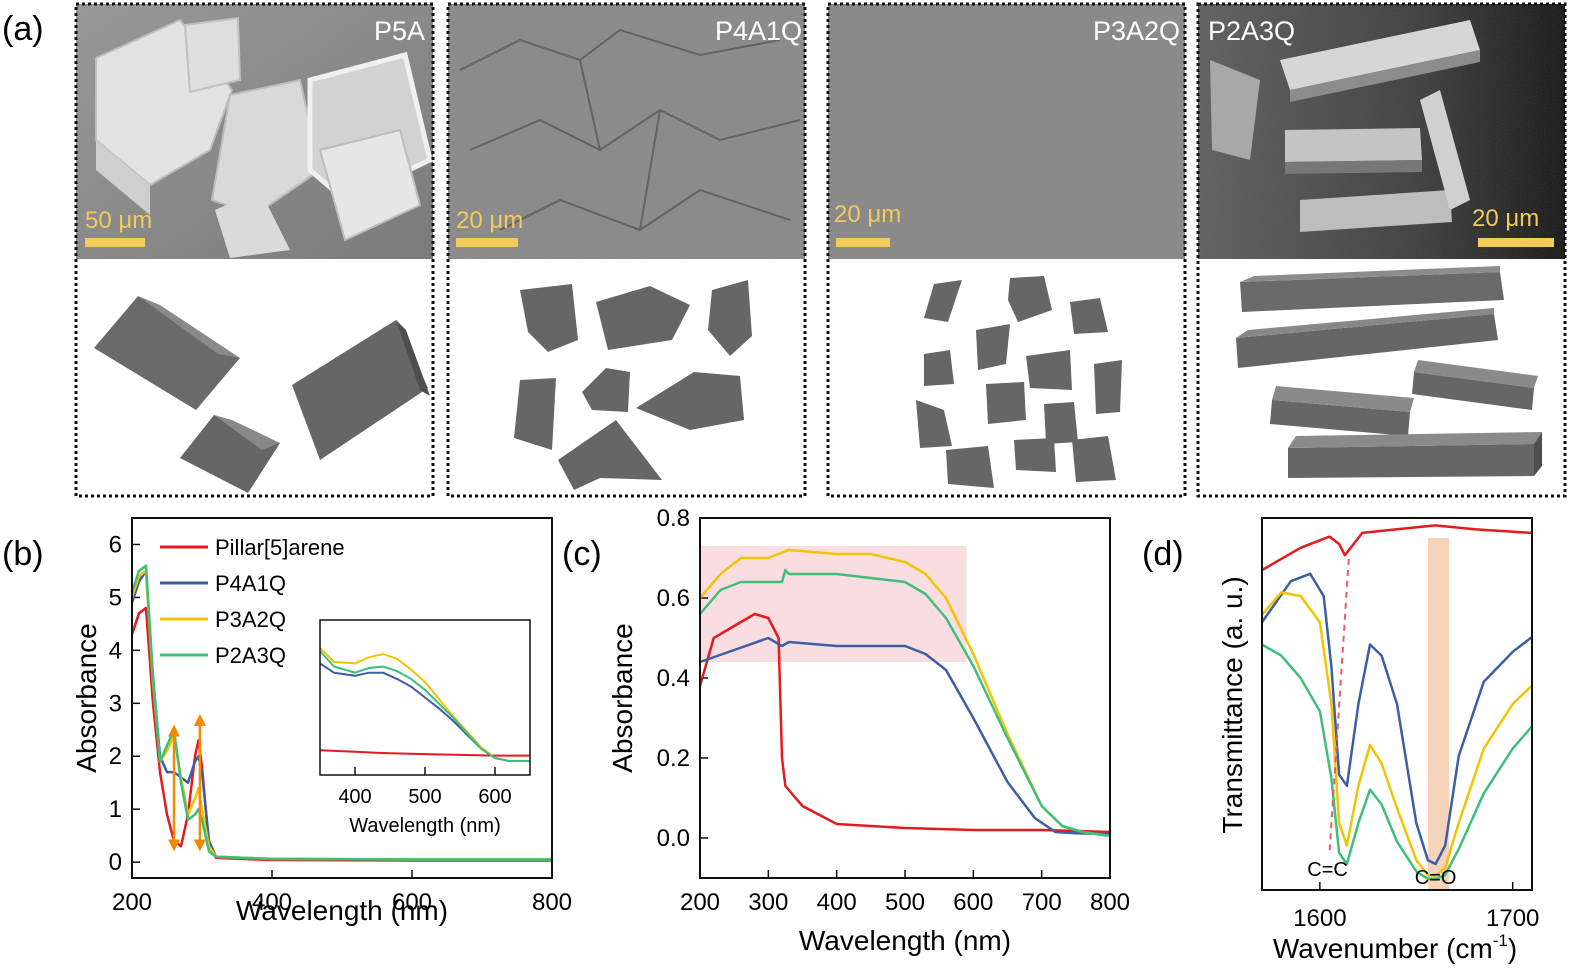 The width and height of the screenshot is (1575, 969). What do you see at coordinates (280, 547) in the screenshot?
I see `legend-label-pillar5arene: Pillar[5]arene` at bounding box center [280, 547].